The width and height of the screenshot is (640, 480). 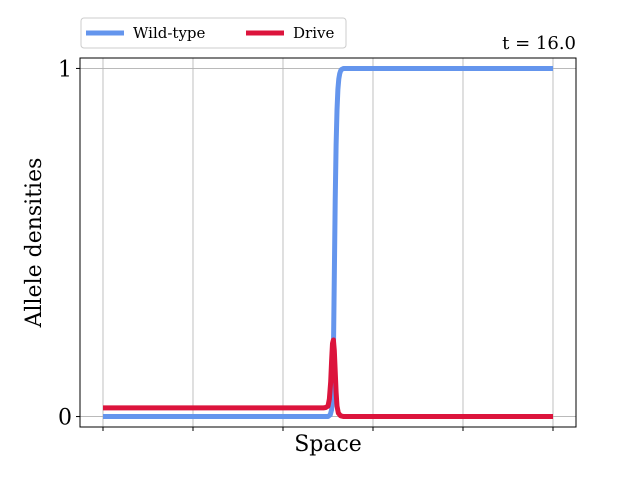 I want to click on legend: Wild-type Drive, so click(x=213, y=33).